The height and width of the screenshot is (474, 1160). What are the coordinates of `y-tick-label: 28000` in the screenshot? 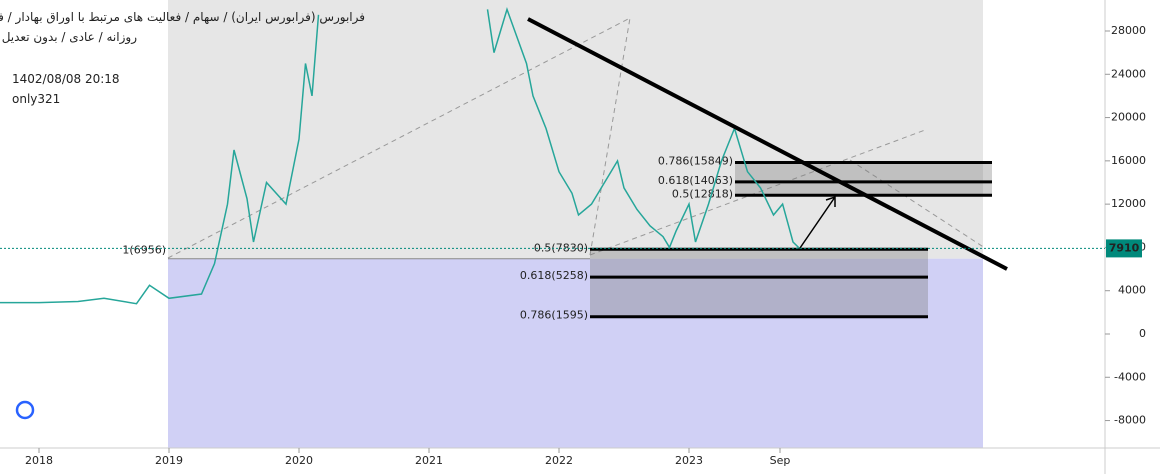 It's located at (1128, 30).